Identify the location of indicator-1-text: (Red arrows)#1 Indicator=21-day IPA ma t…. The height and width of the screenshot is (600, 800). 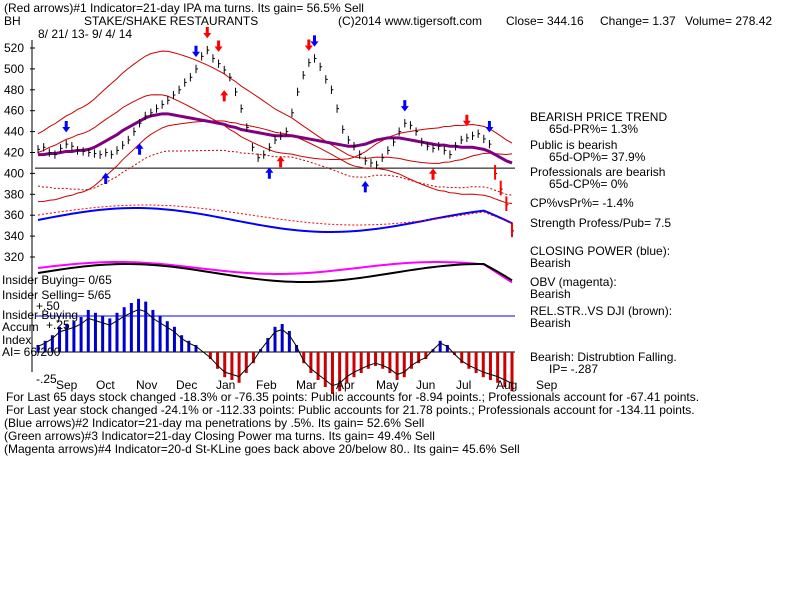
(184, 8).